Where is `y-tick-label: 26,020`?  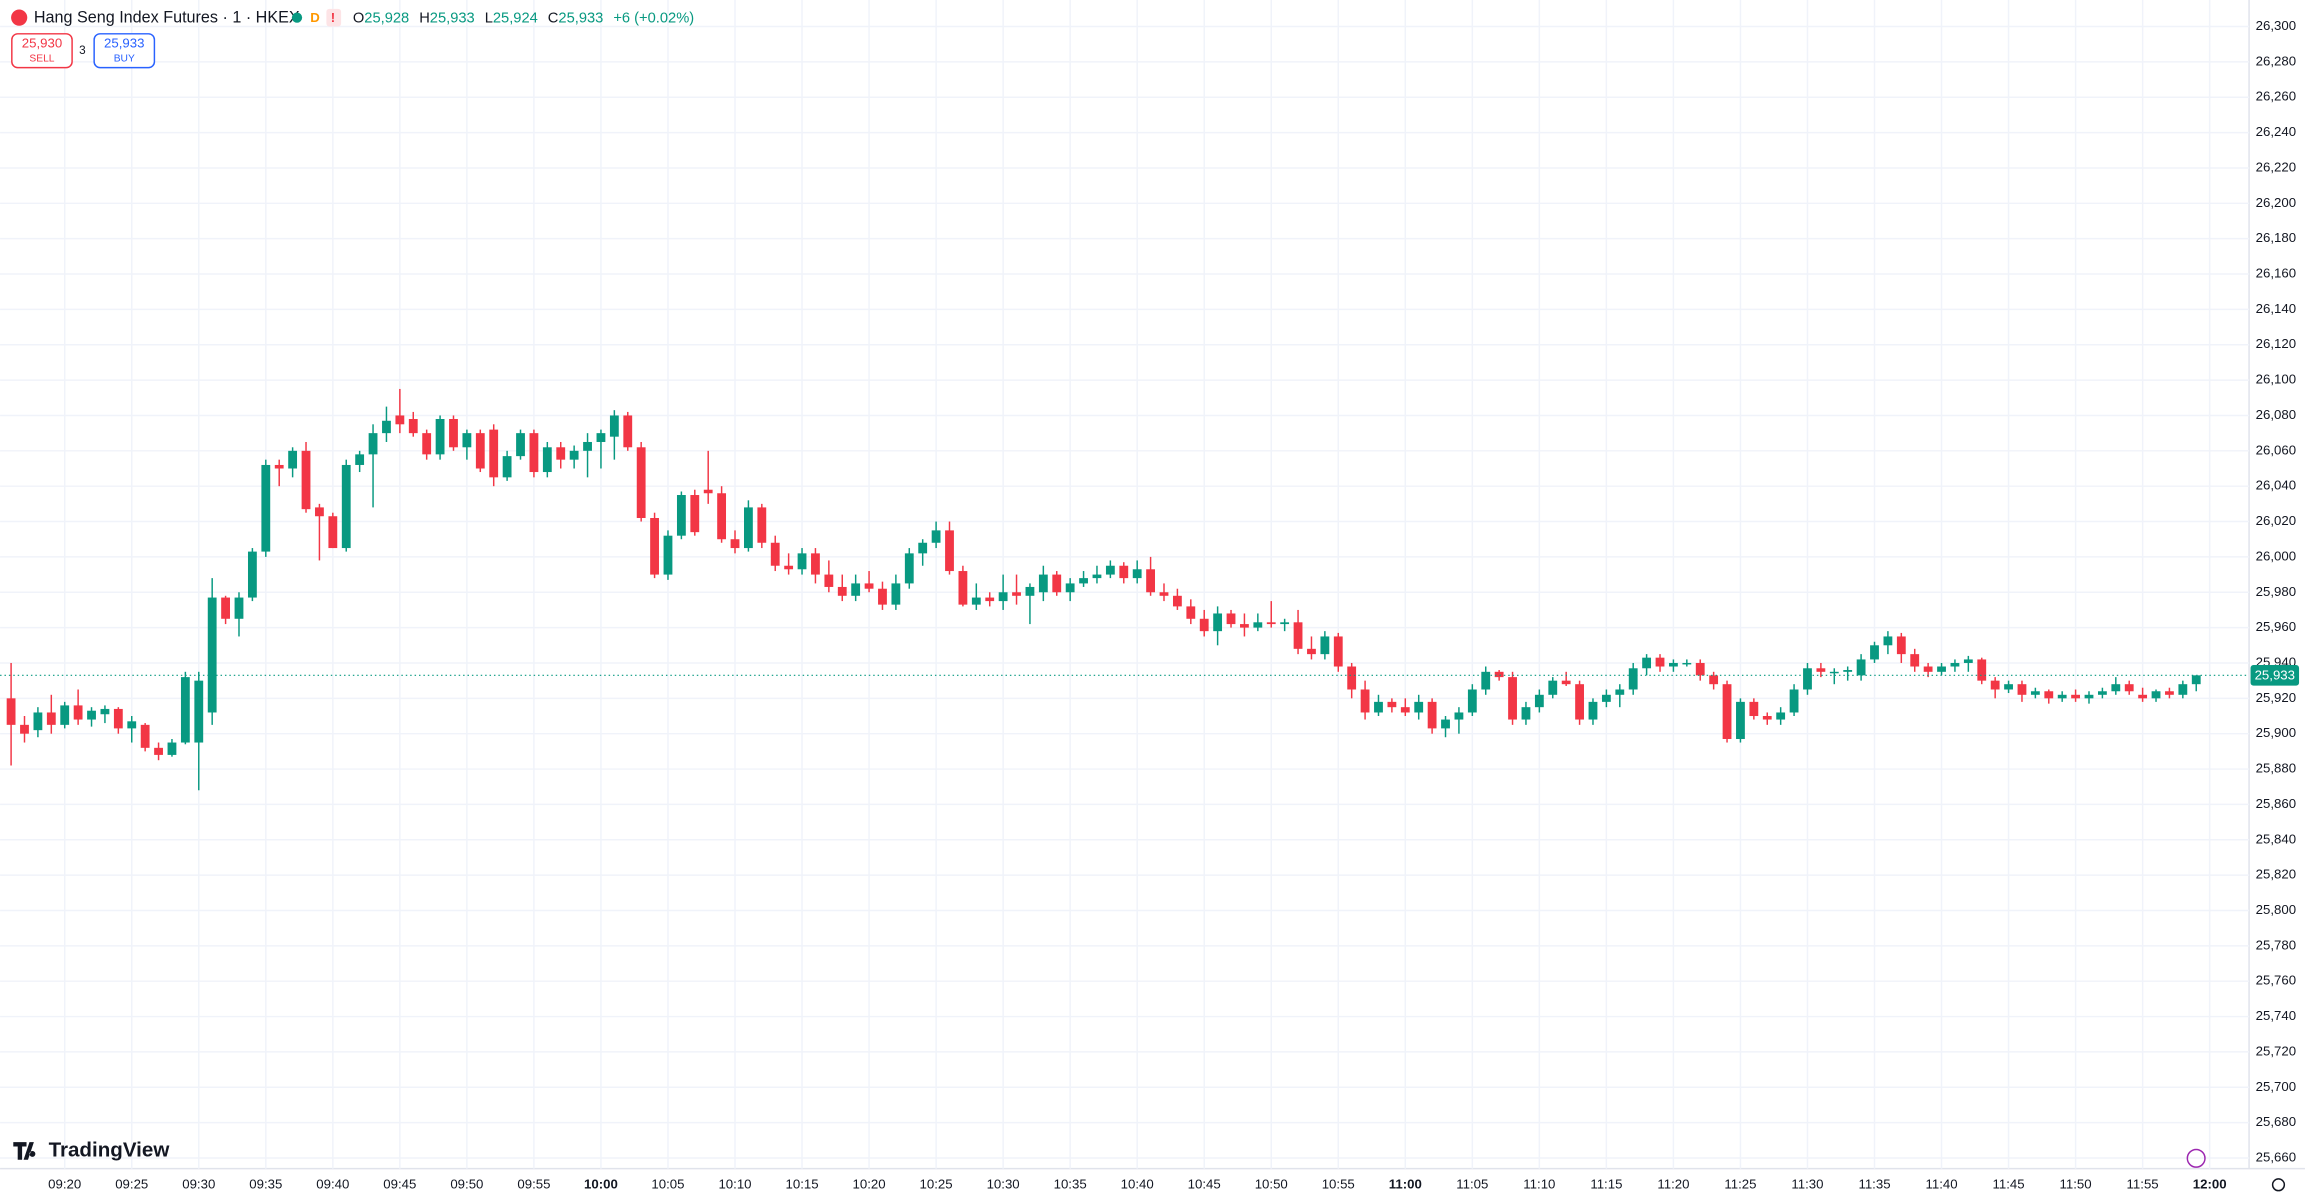
y-tick-label: 26,020 is located at coordinates (2276, 520).